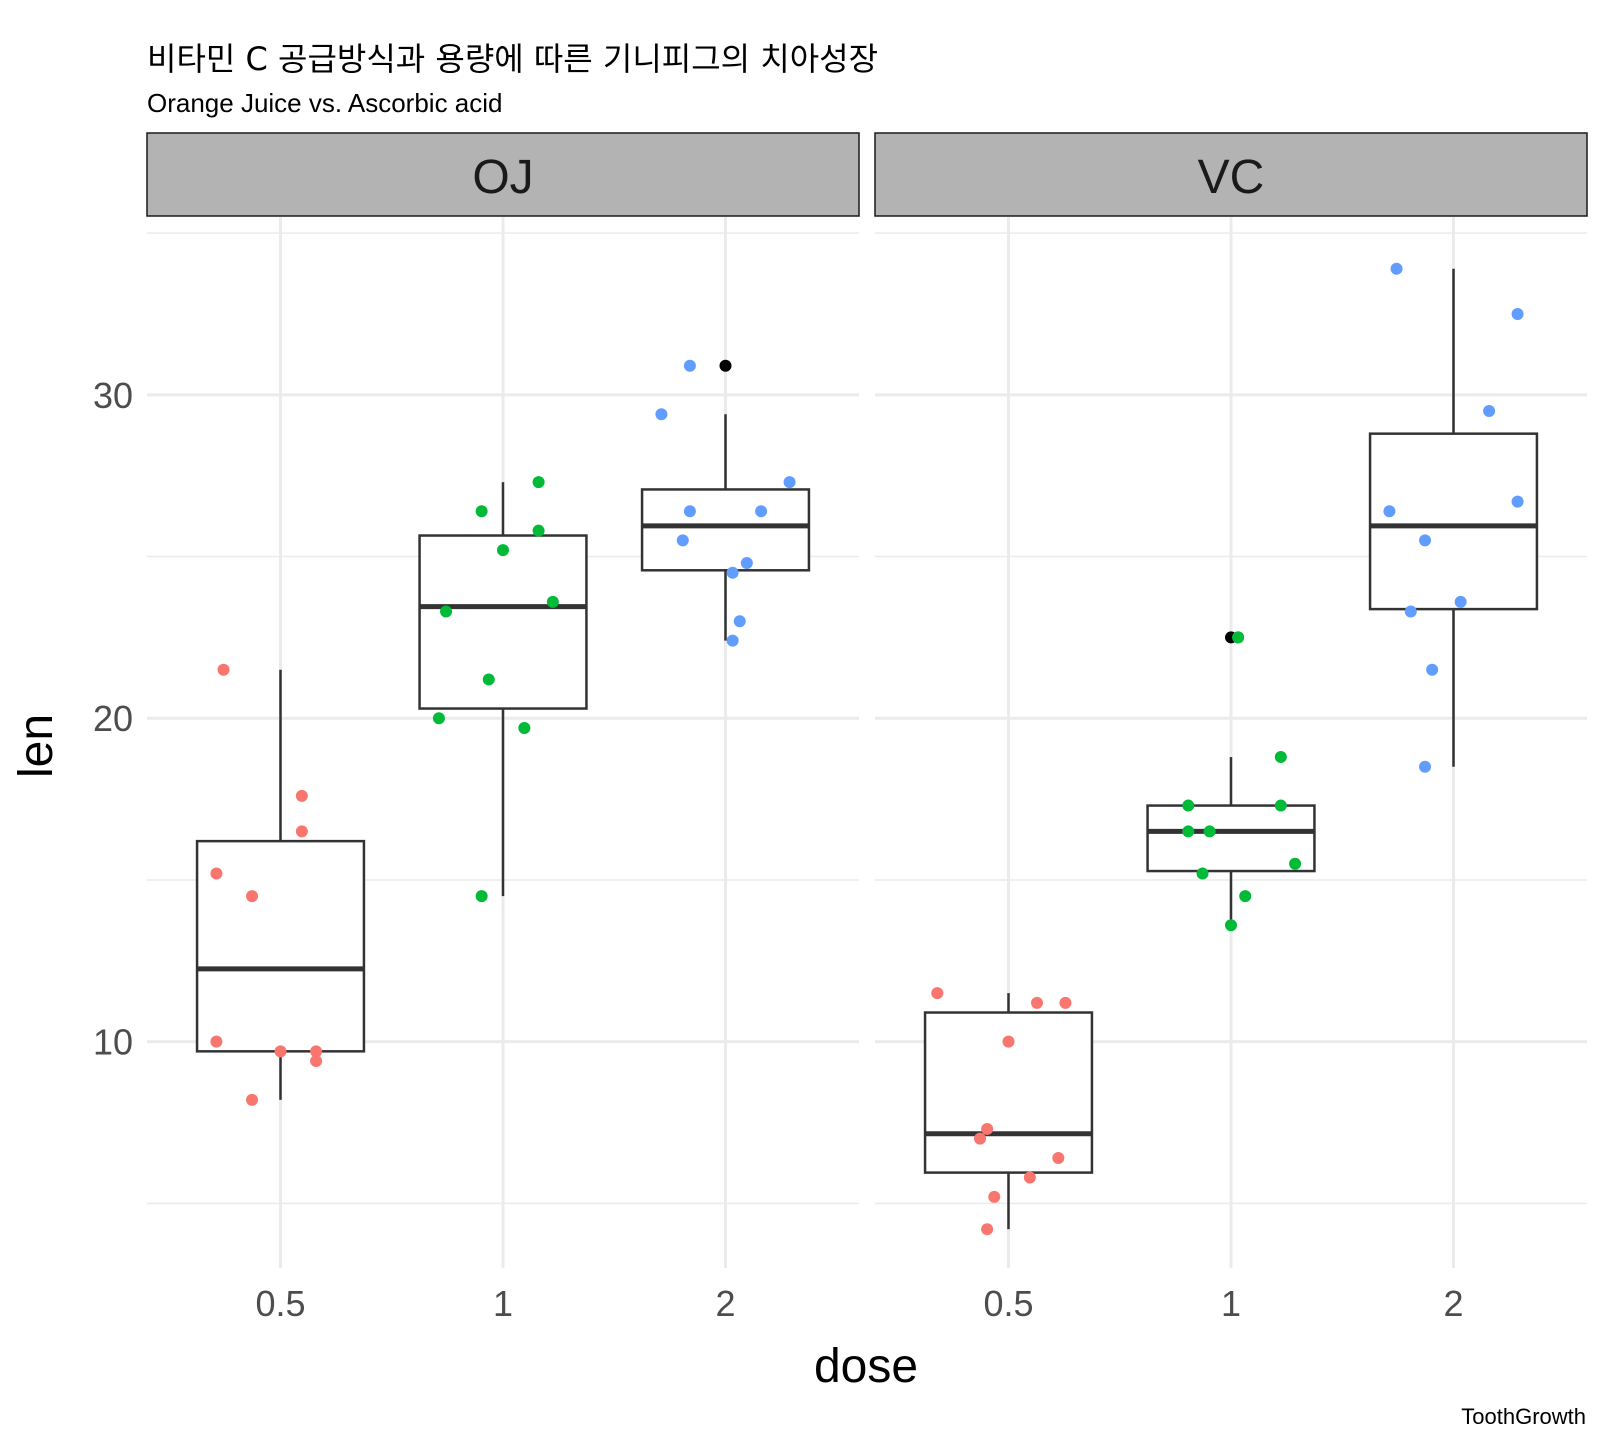 Image resolution: width=1602 pixels, height=1440 pixels. Describe the element at coordinates (1008, 1111) in the screenshot. I see `box-vc-0.5` at that location.